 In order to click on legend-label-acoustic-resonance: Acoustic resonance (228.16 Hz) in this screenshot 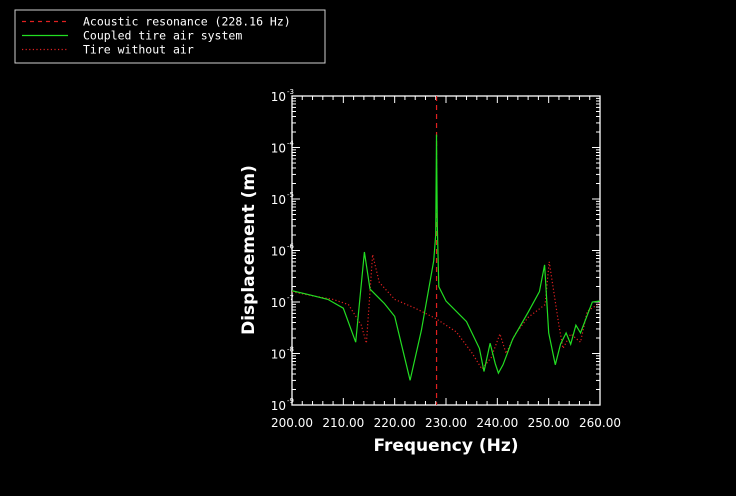, I will do `click(187, 22)`.